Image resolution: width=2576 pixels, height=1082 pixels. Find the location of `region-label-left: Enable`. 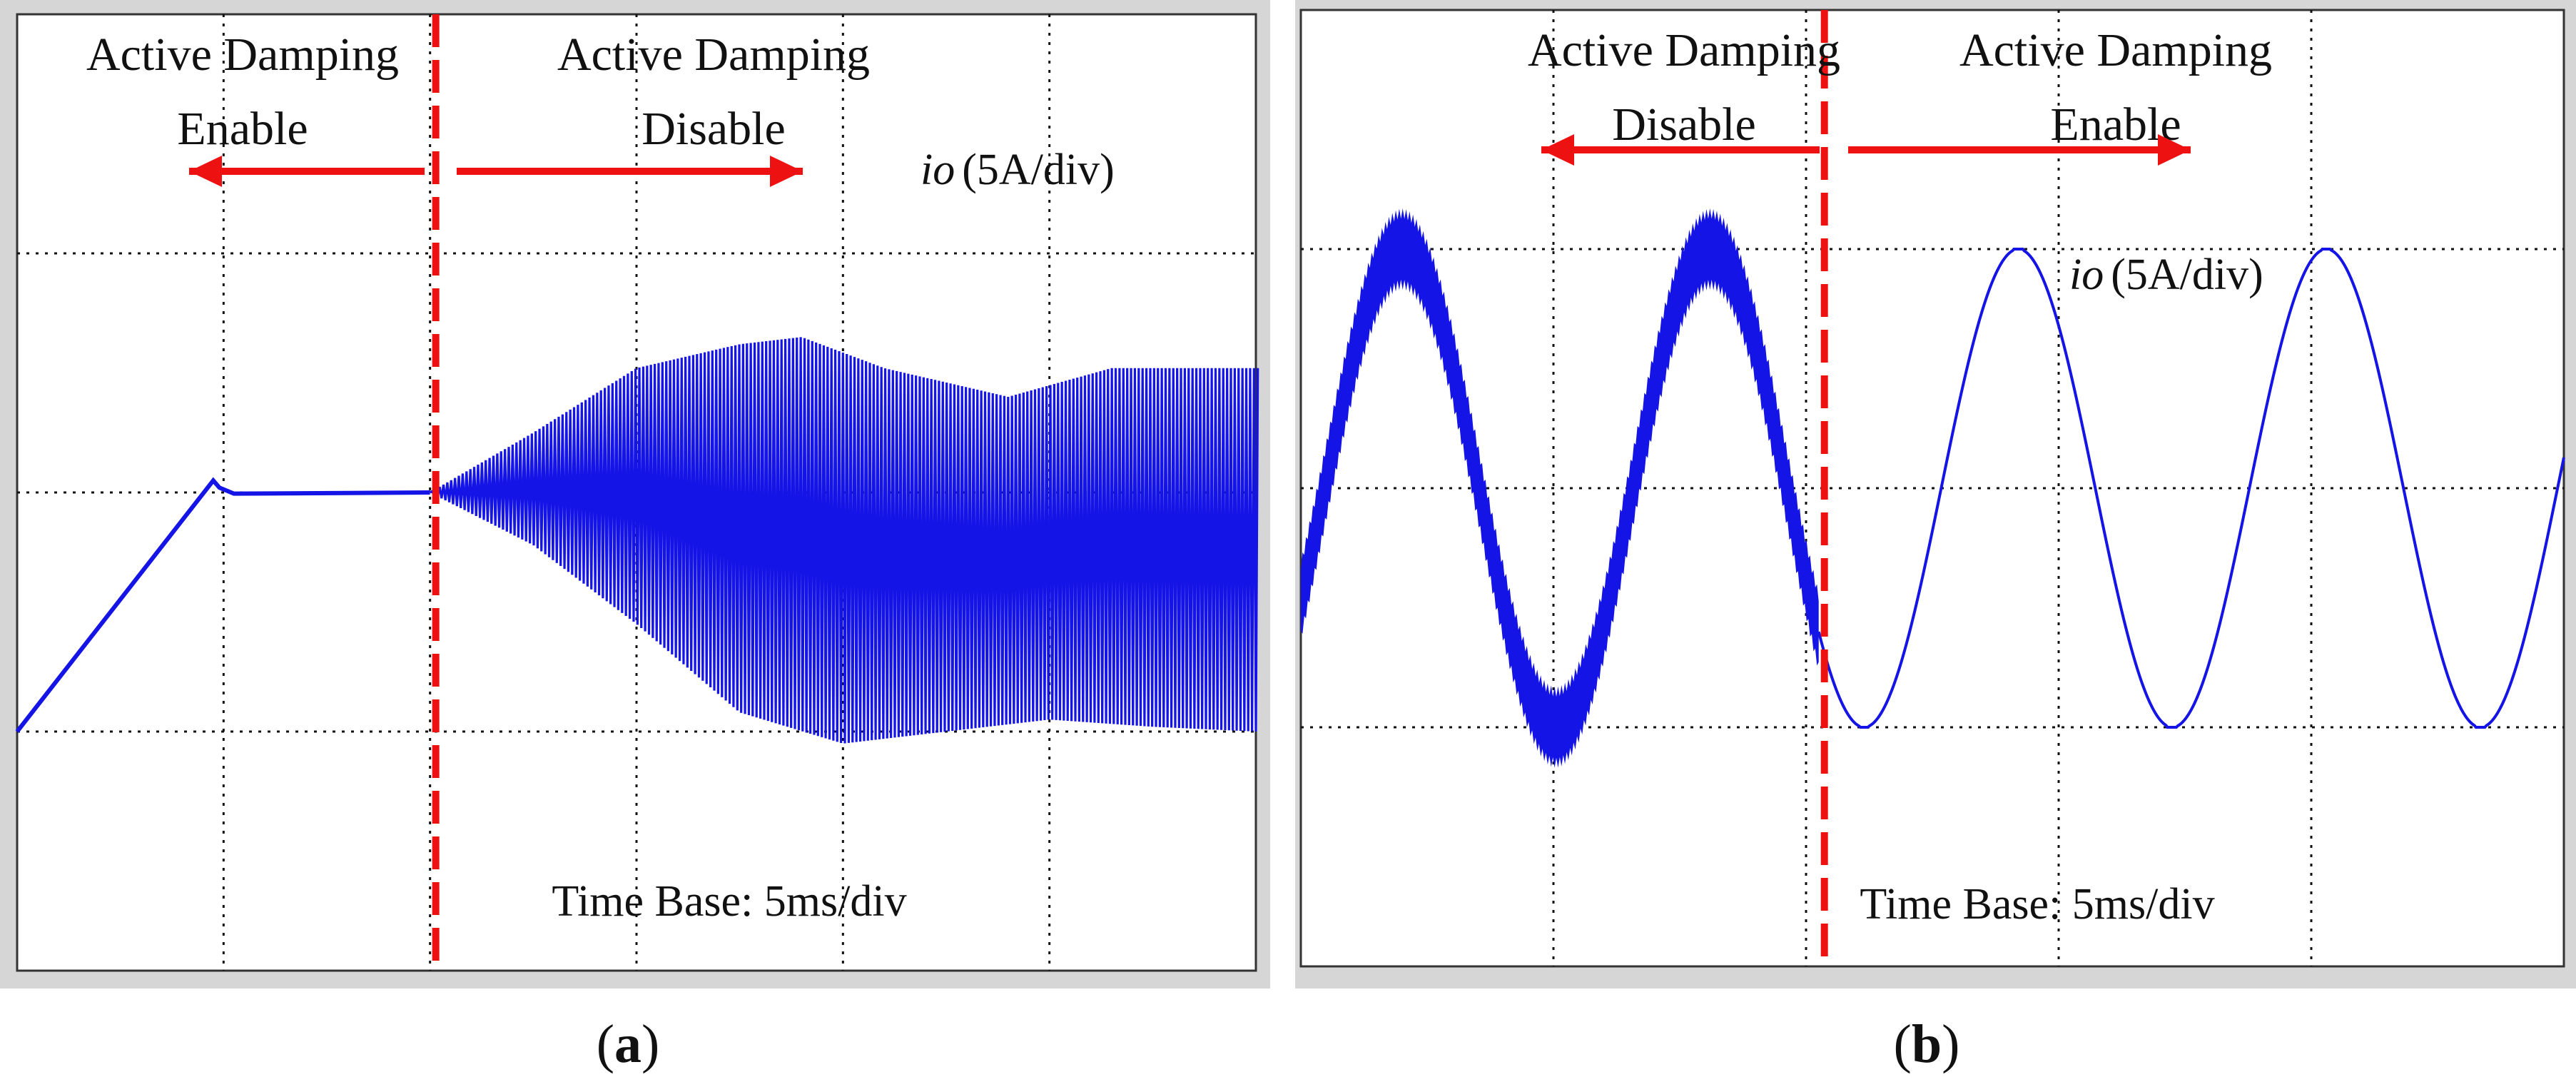

region-label-left: Enable is located at coordinates (242, 129).